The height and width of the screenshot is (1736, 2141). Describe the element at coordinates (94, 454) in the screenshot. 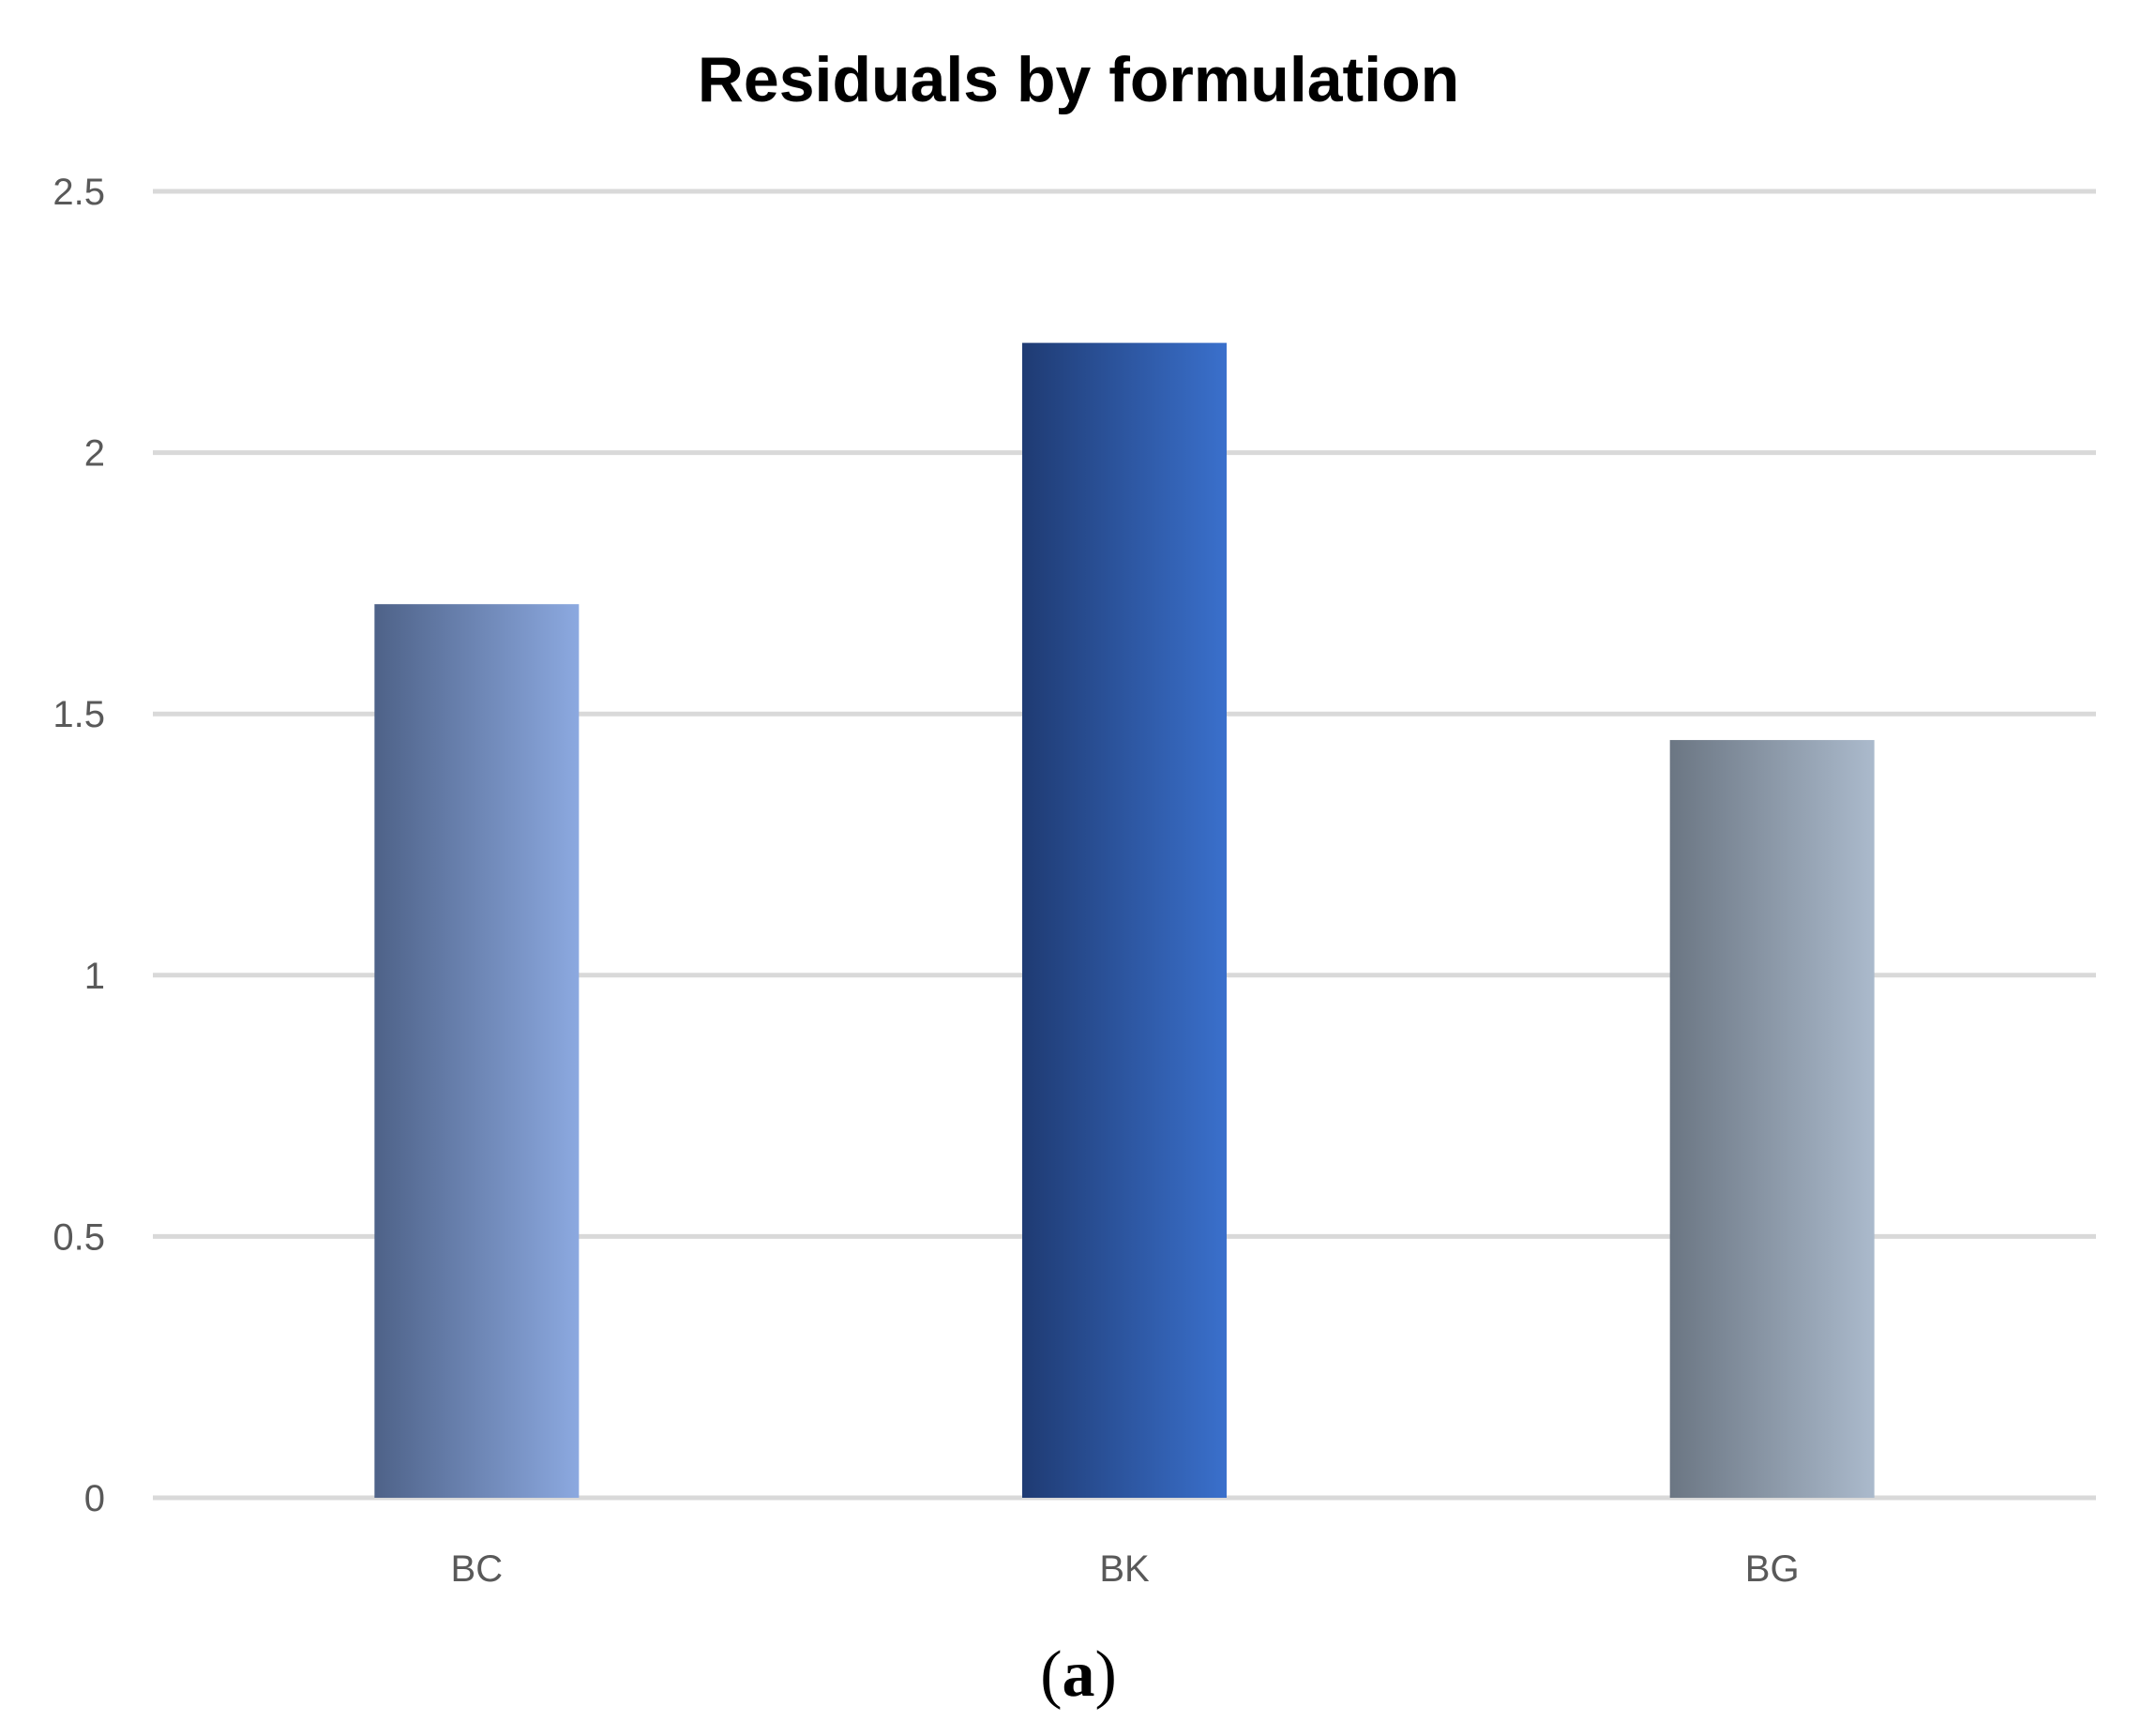

I see `y-tick-label-4: 2` at that location.